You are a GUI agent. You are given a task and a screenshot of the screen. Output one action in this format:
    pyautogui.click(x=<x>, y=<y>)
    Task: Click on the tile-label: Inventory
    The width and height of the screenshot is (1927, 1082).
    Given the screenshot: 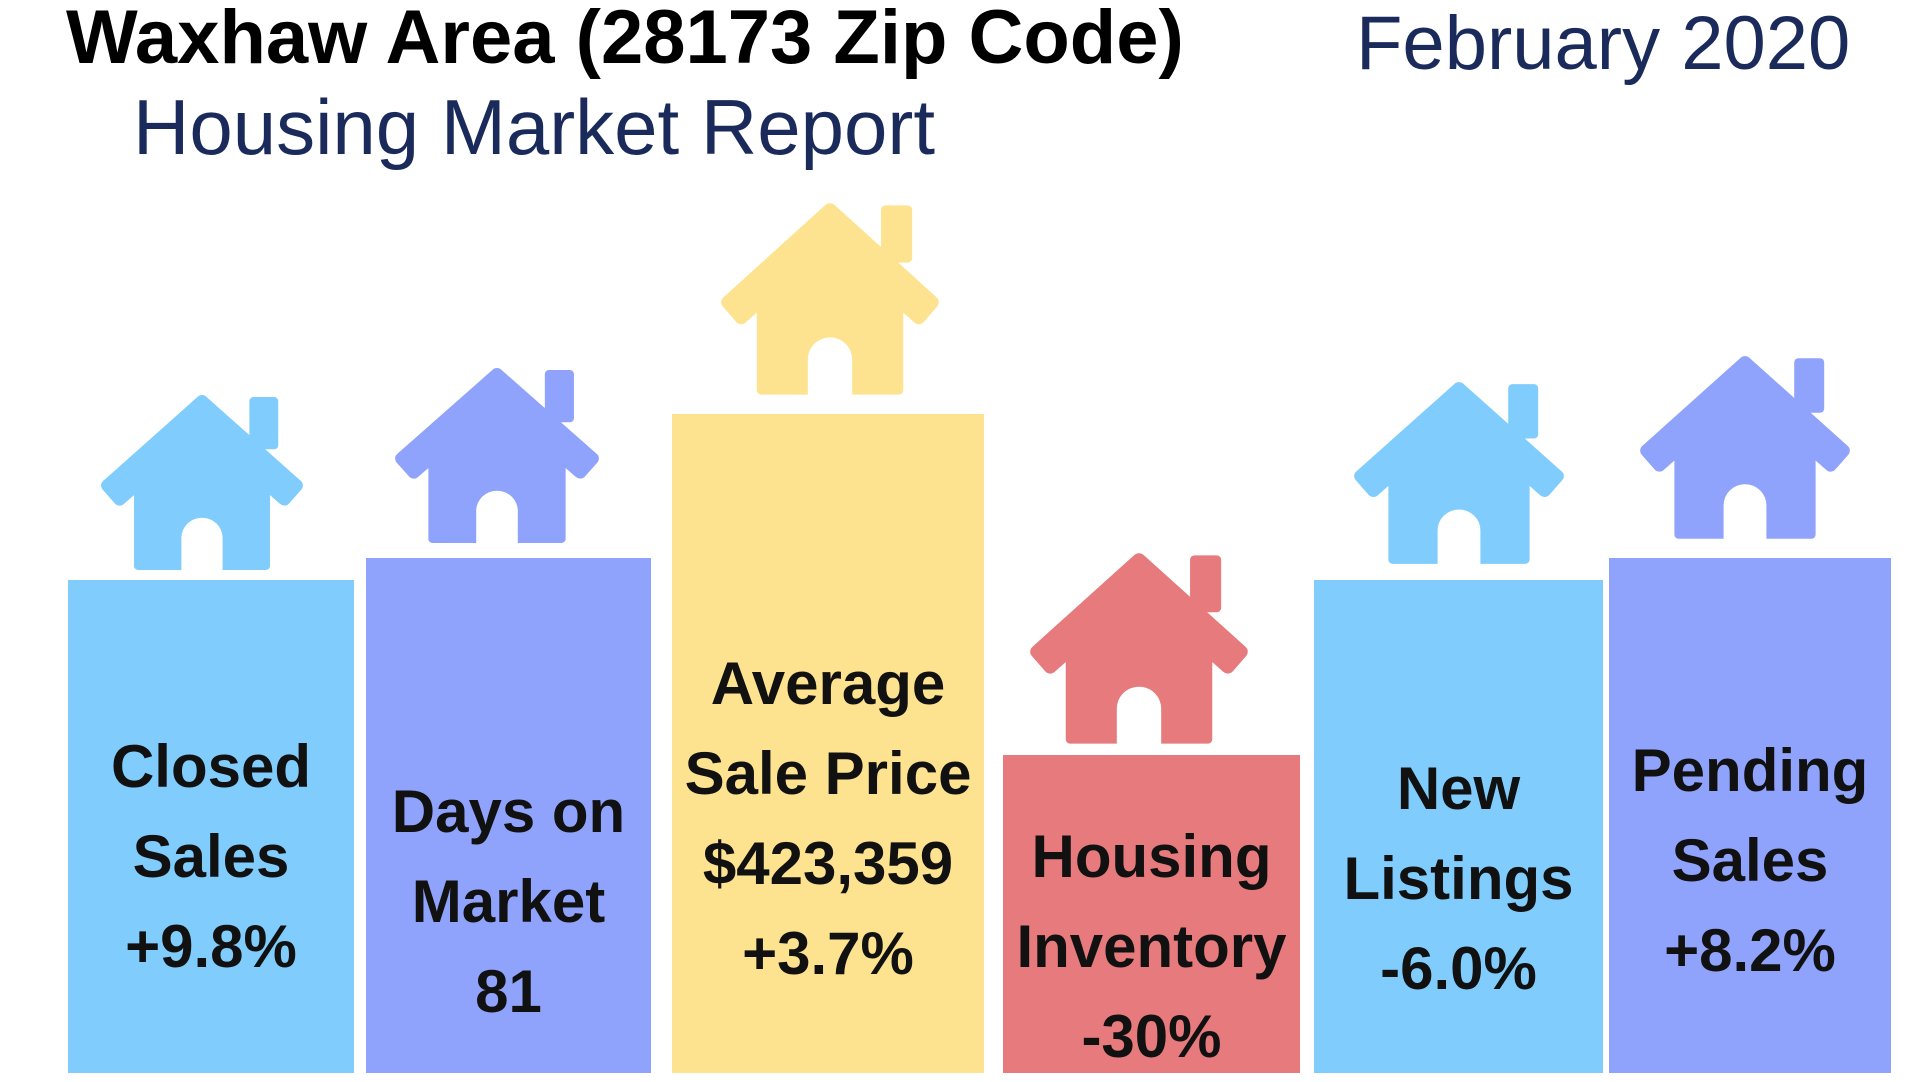 What is the action you would take?
    pyautogui.click(x=1151, y=946)
    